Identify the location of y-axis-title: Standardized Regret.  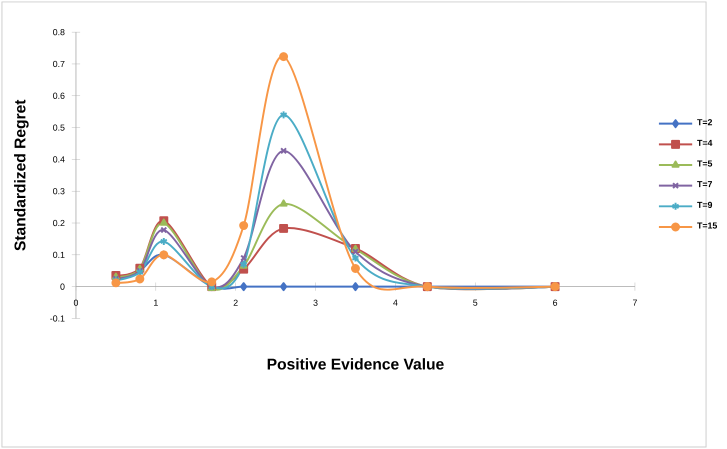
(21, 175).